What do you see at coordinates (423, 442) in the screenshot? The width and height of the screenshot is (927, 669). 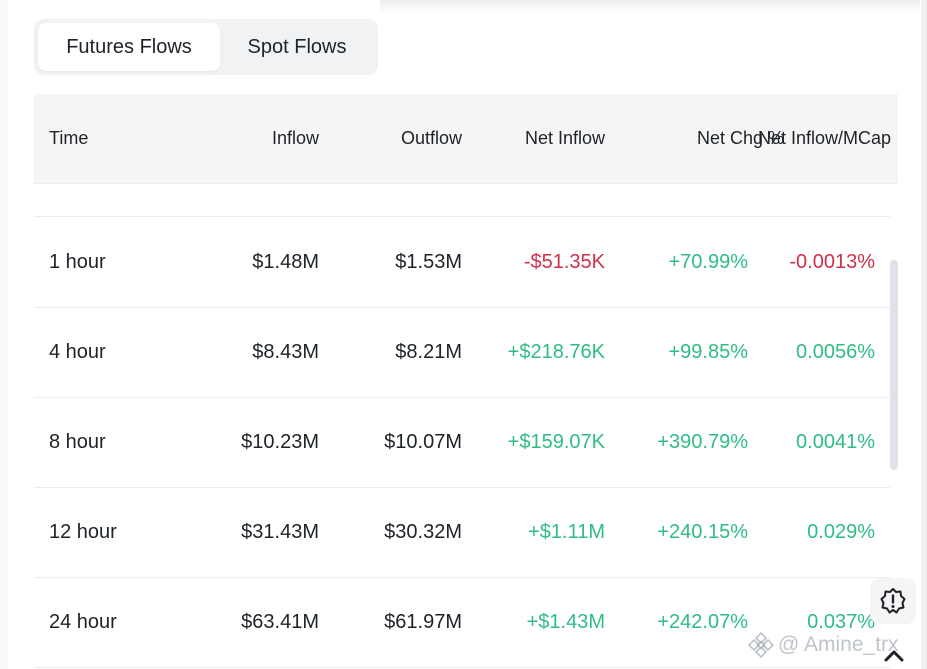 I see `cell-outflow: $10.07M` at bounding box center [423, 442].